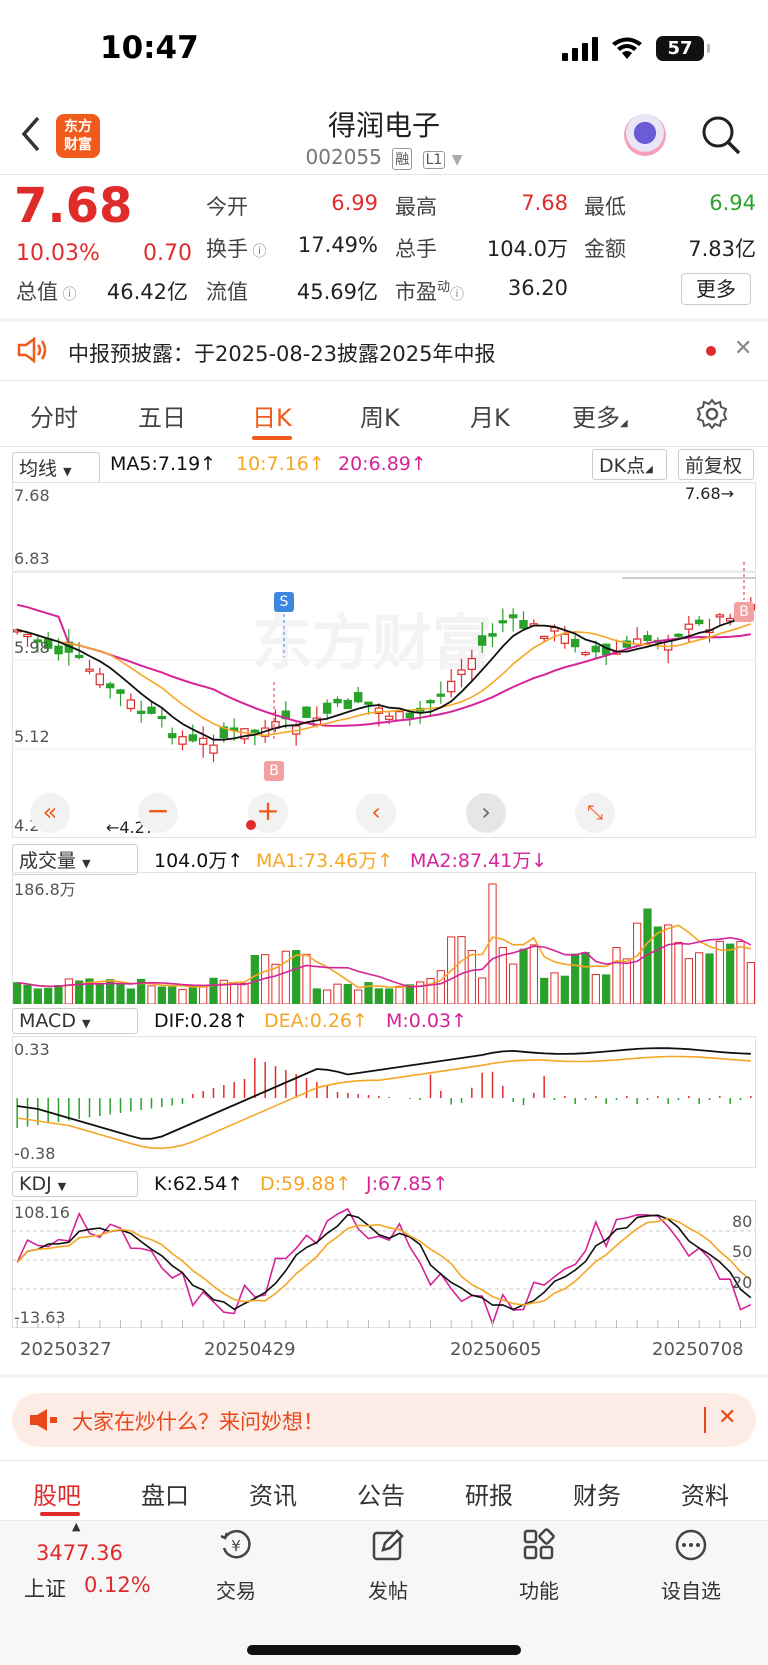  I want to click on caret-down-icon: ▼, so click(457, 160).